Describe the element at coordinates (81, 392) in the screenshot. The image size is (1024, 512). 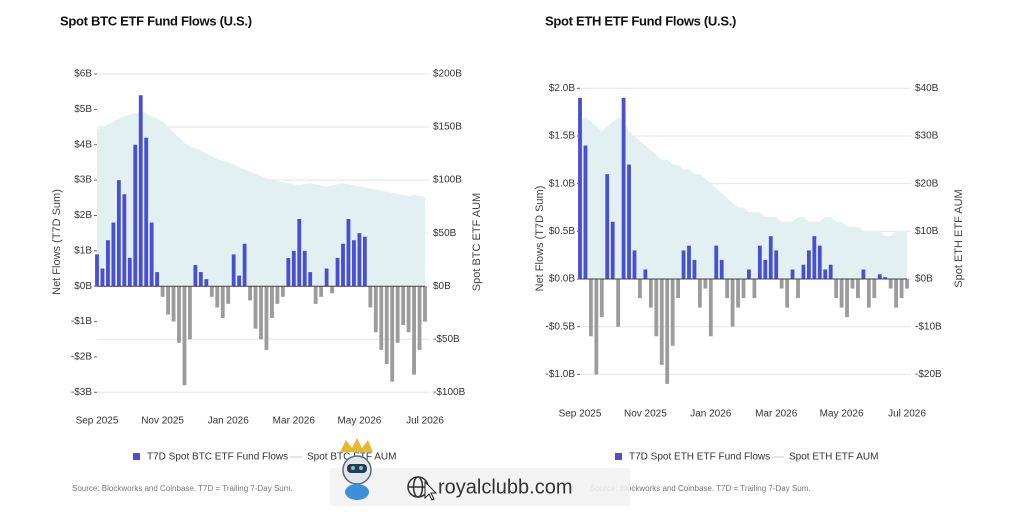
I see `y-tick-label: -$3B` at that location.